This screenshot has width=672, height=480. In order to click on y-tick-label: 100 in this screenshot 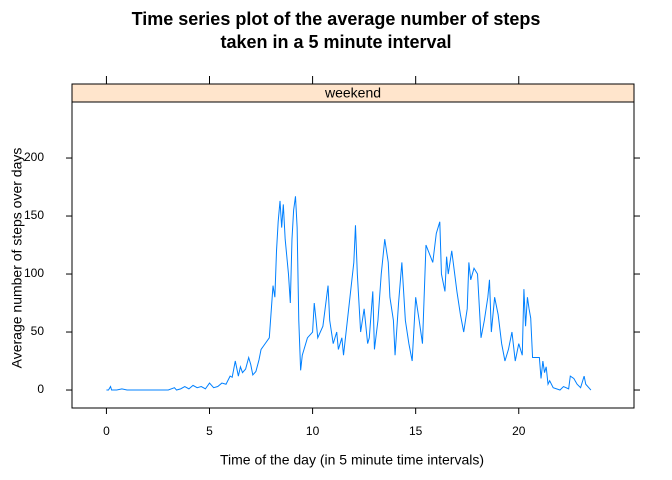, I will do `click(34, 273)`.